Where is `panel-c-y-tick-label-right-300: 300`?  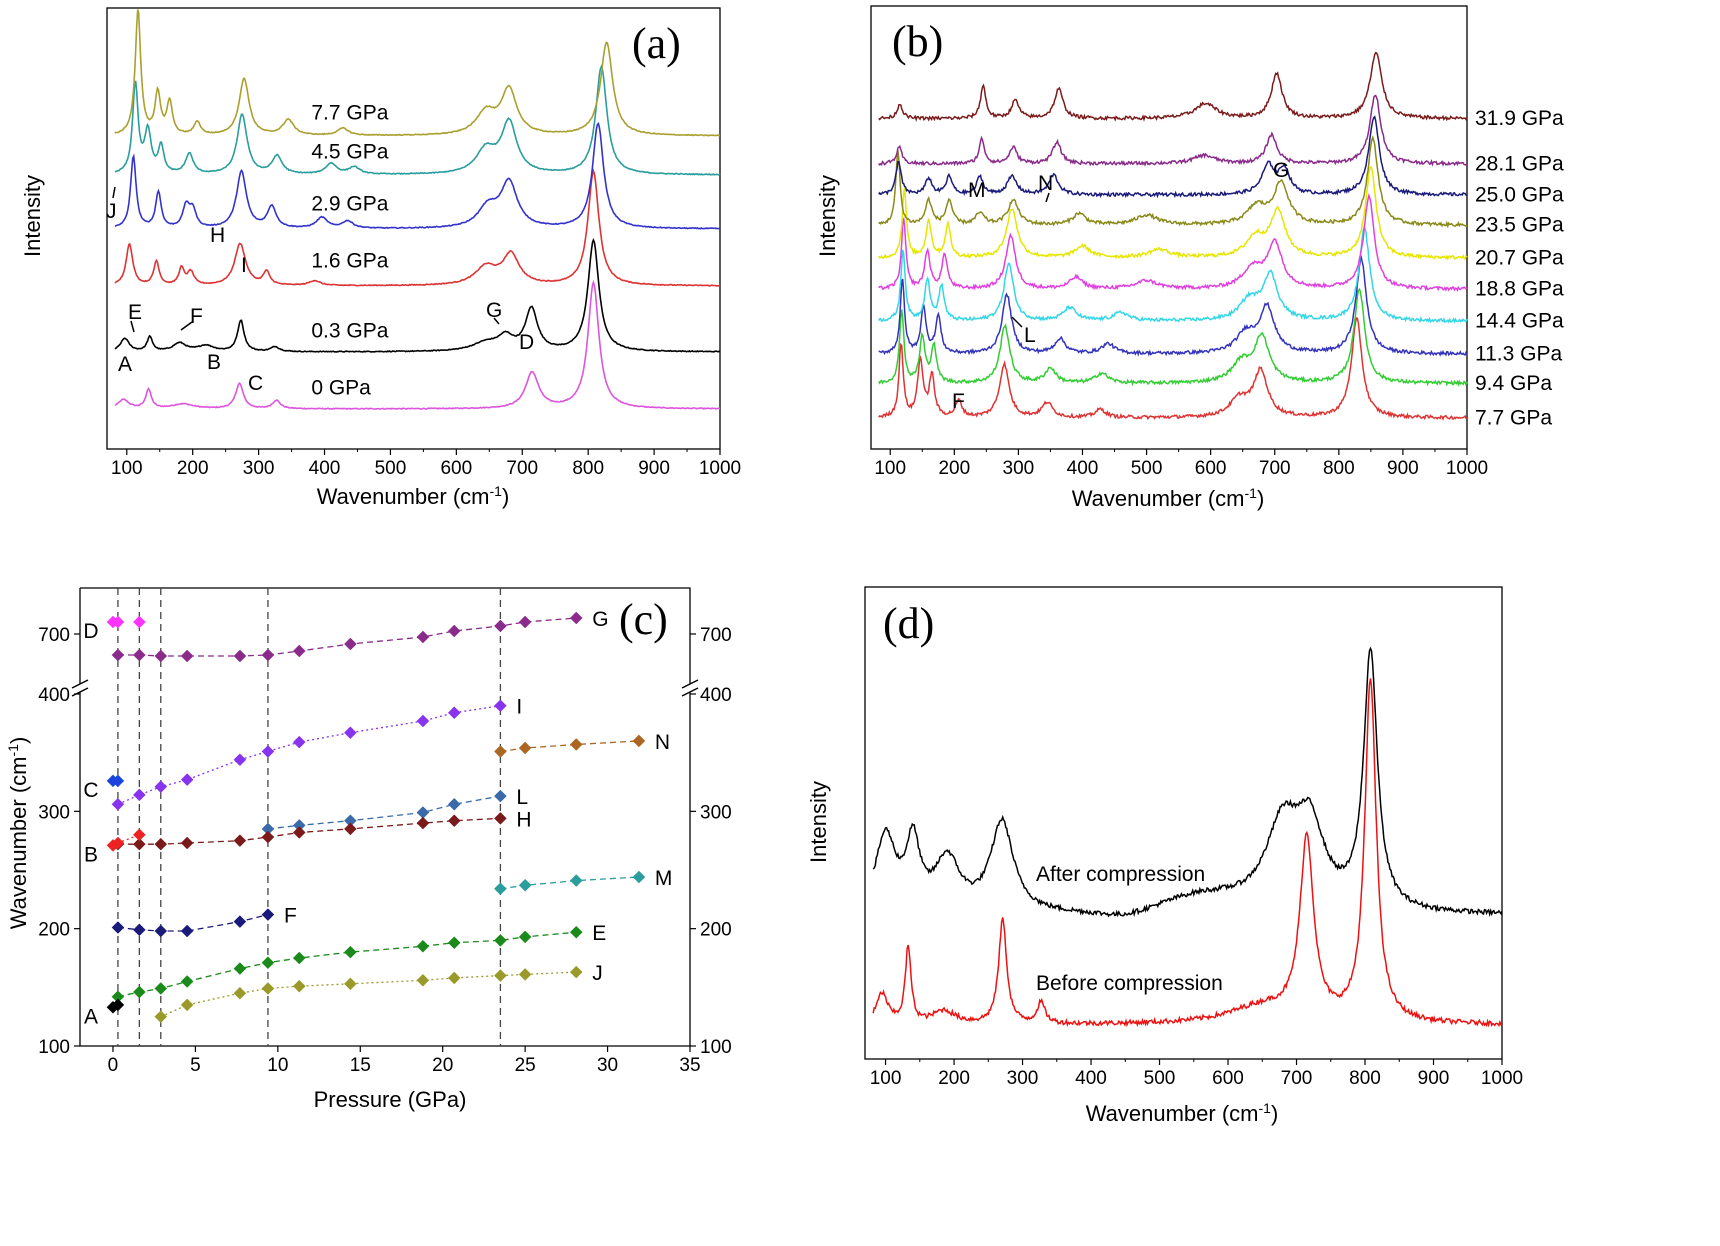 panel-c-y-tick-label-right-300: 300 is located at coordinates (716, 812).